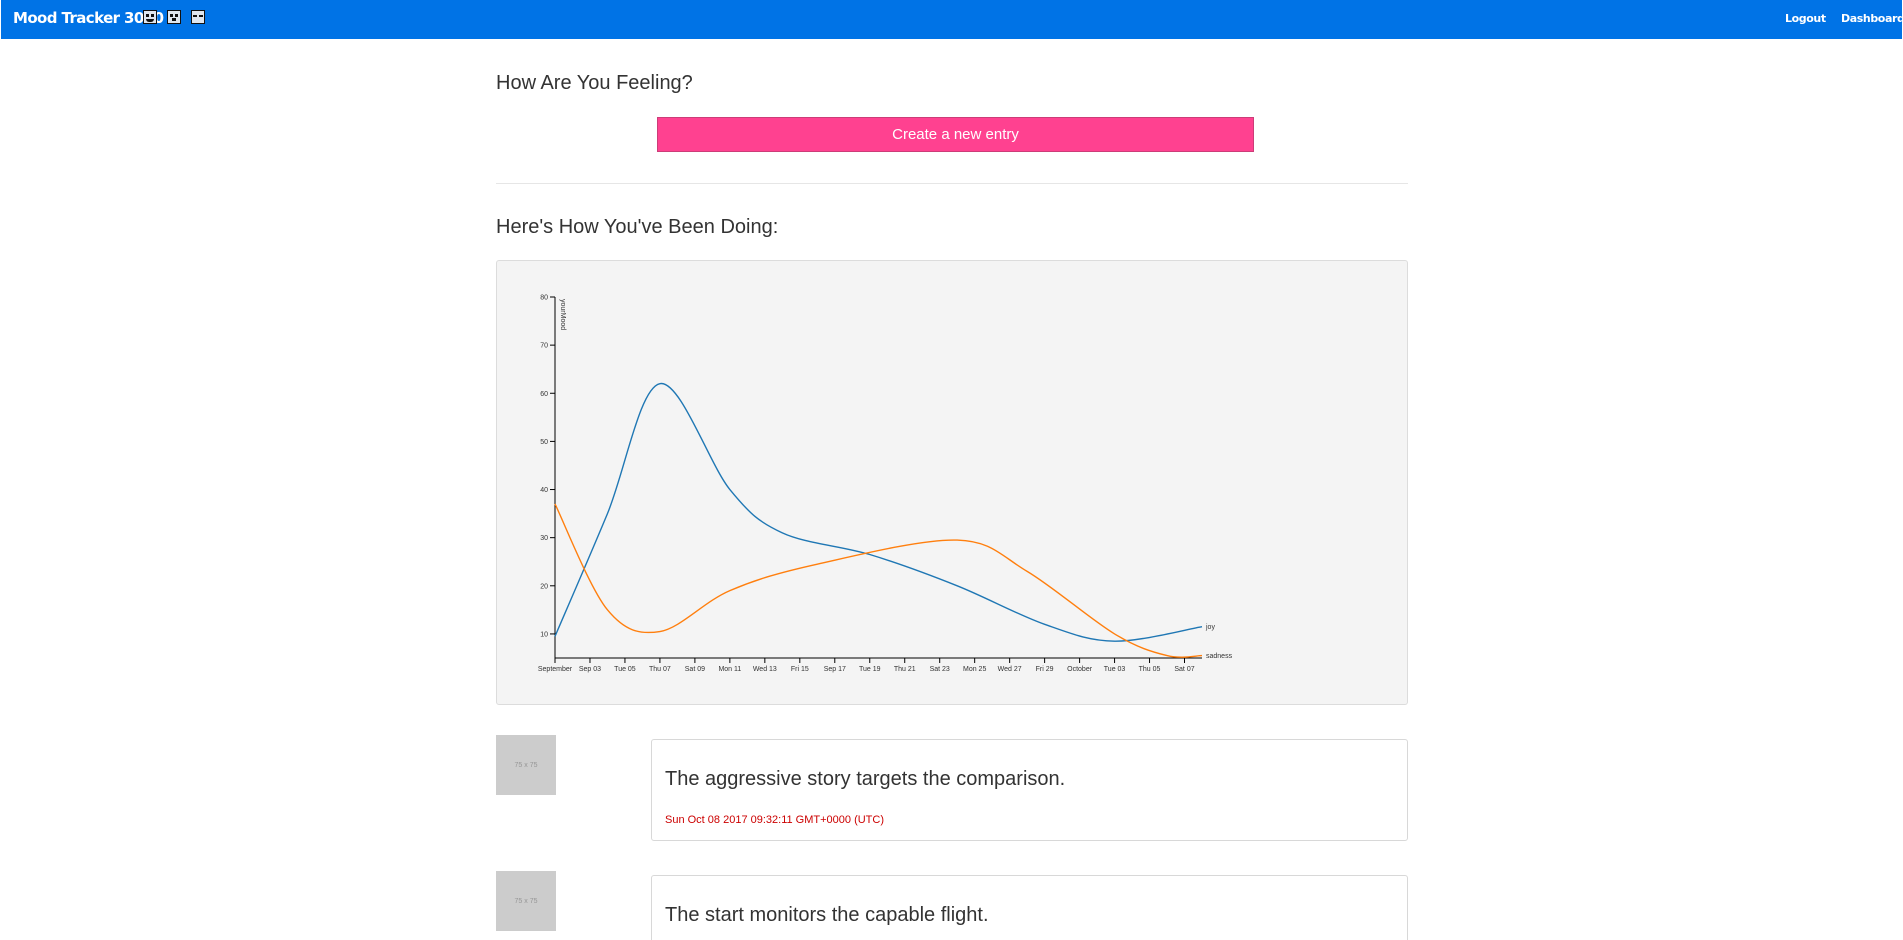  What do you see at coordinates (1150, 669) in the screenshot?
I see `x-tick-label: Thu 05` at bounding box center [1150, 669].